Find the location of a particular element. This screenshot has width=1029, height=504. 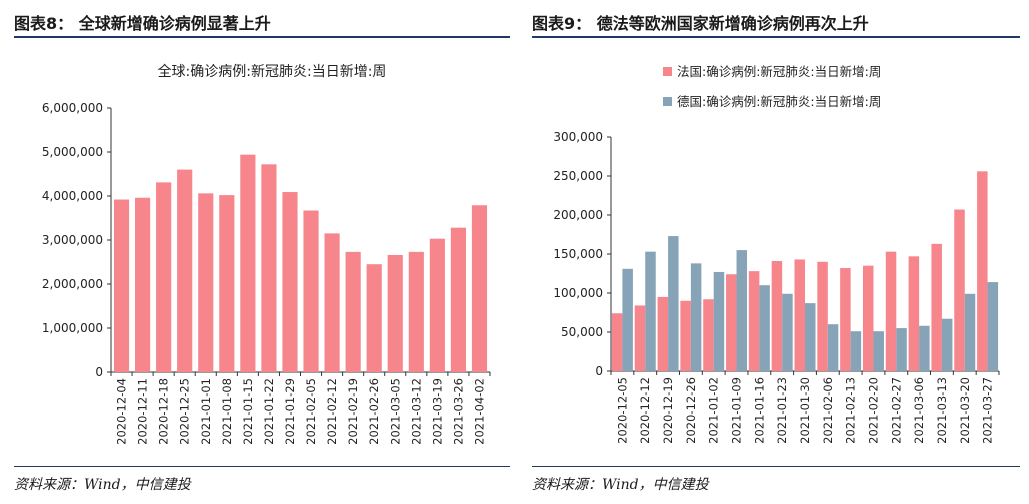

right-x-tick-label: 2021-03-06 is located at coordinates (919, 410).